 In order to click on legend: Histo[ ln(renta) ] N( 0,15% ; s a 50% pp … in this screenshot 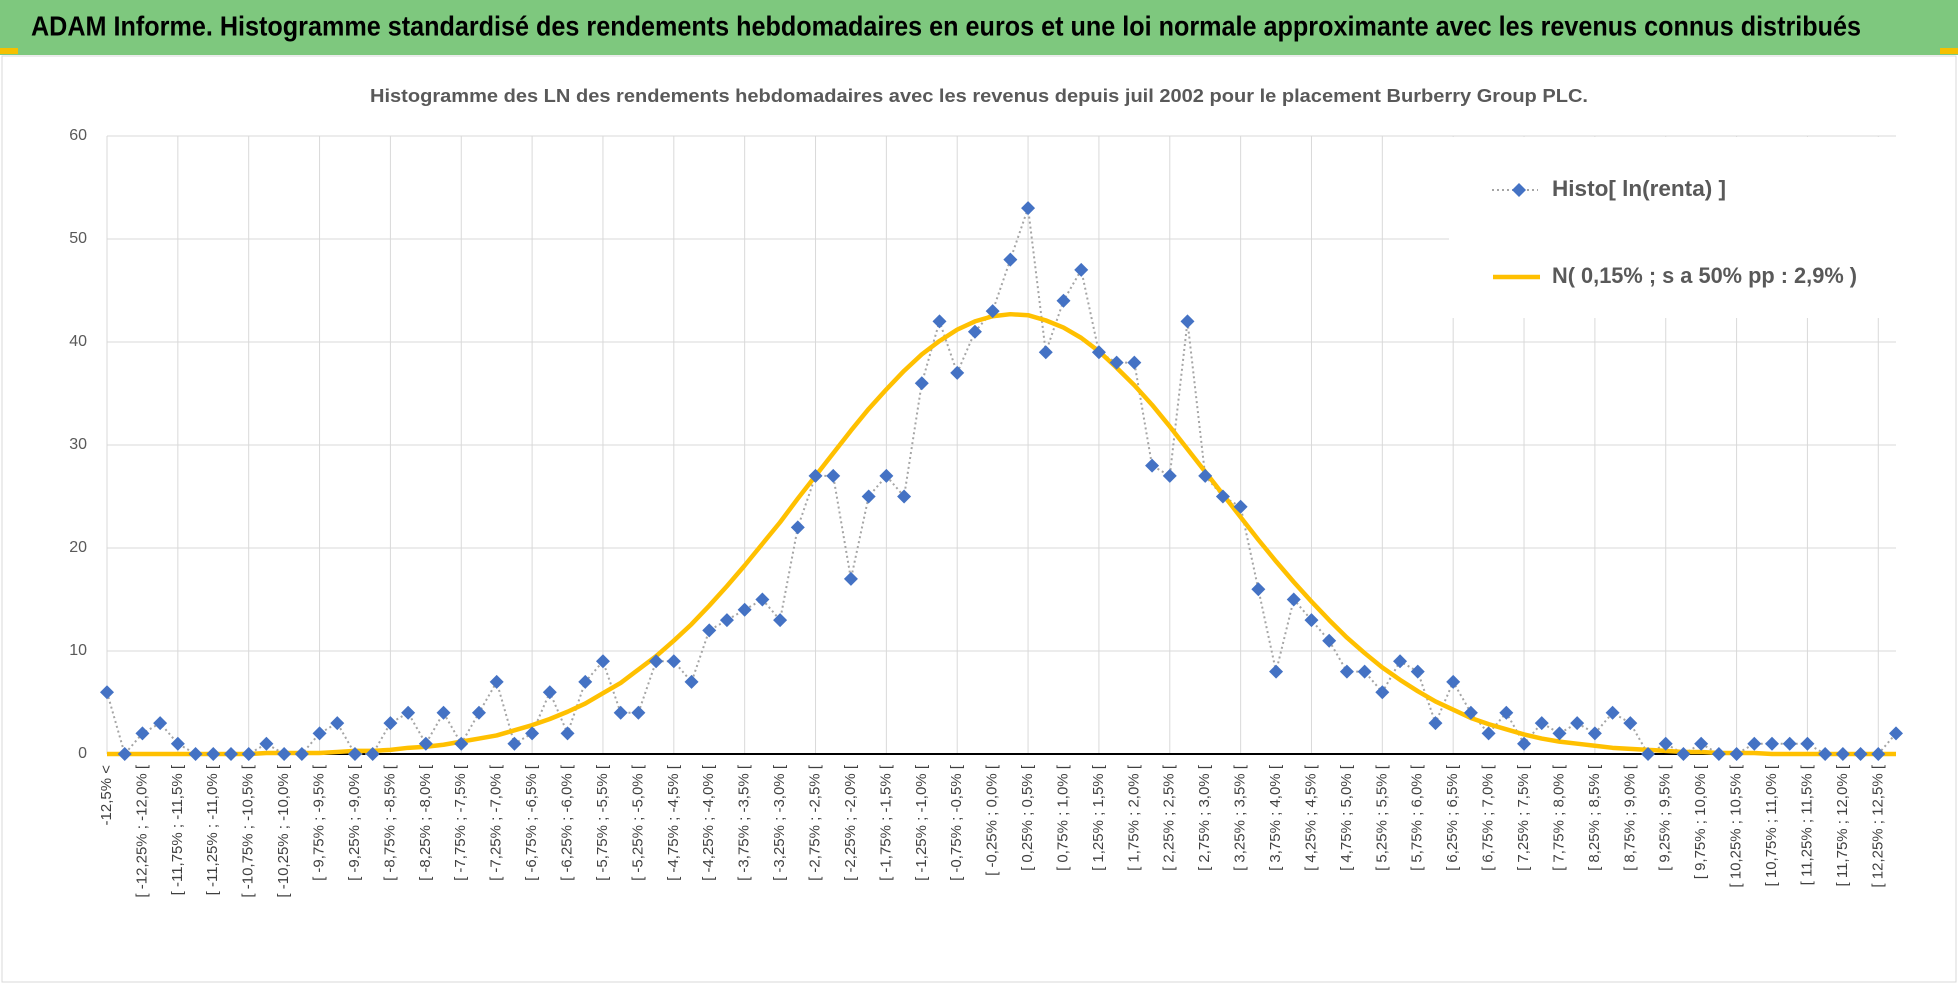, I will do `click(1673, 227)`.